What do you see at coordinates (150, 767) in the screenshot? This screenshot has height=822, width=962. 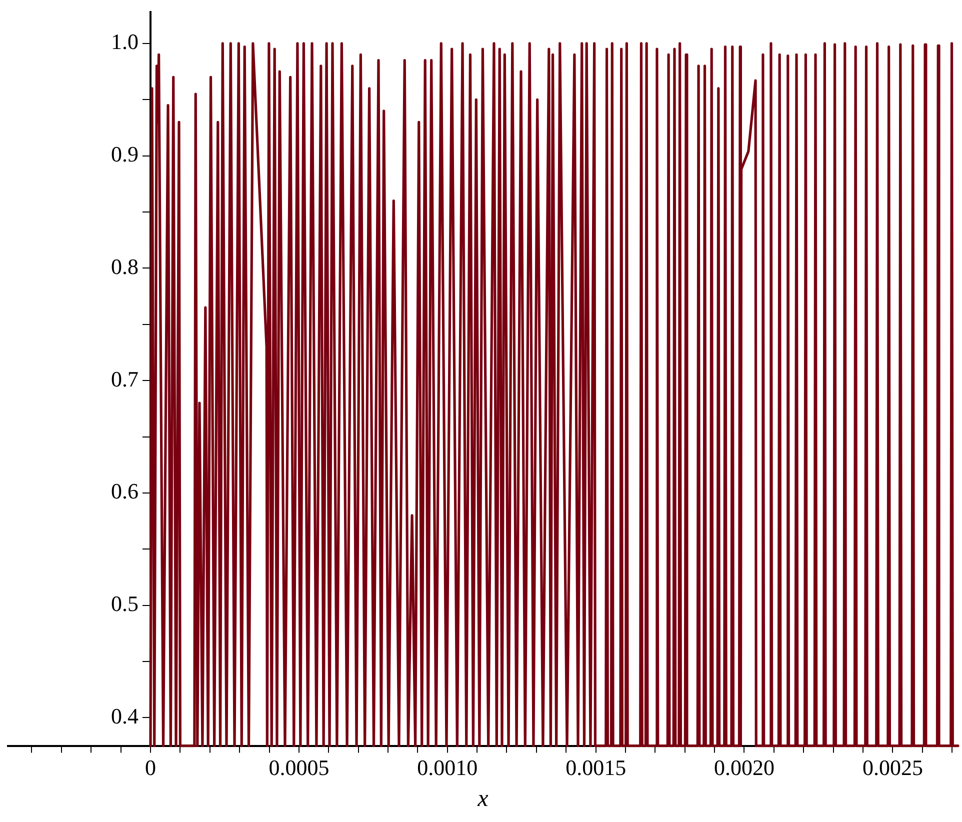 I see `x-tick-label: 0` at bounding box center [150, 767].